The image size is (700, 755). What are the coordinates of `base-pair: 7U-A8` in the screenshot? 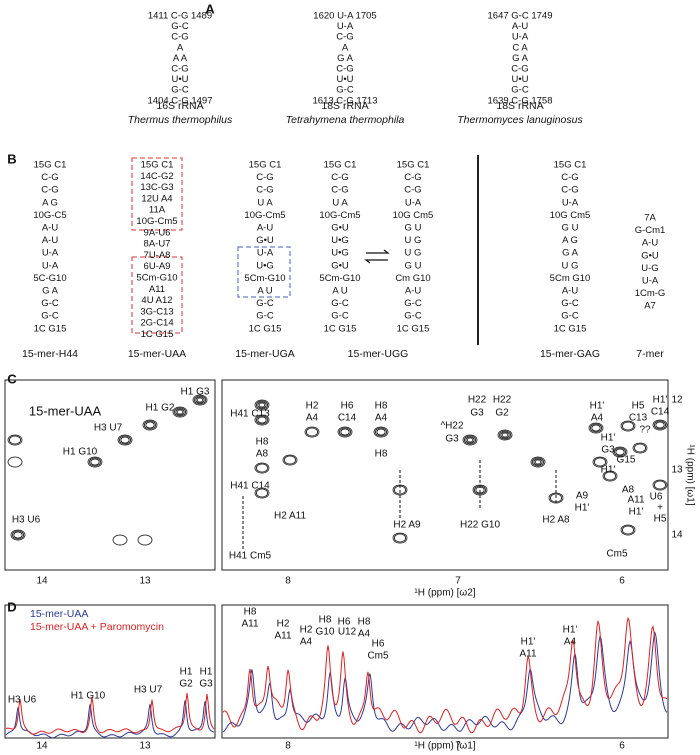 It's located at (157, 255).